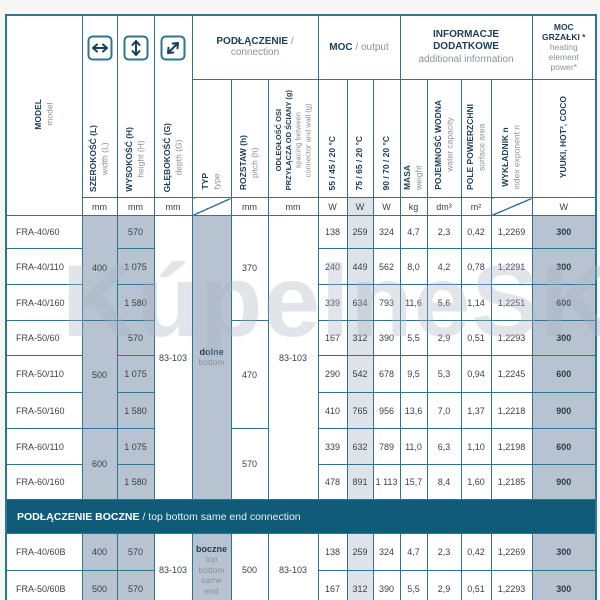 This screenshot has height=600, width=600. What do you see at coordinates (135, 302) in the screenshot?
I see `height-value: 1 580` at bounding box center [135, 302].